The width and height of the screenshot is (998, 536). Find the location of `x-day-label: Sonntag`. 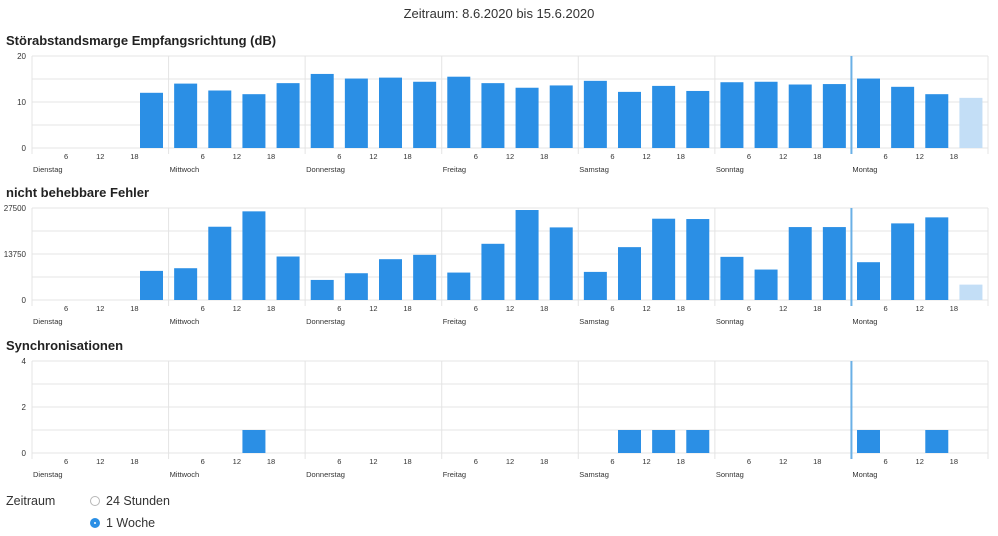

x-day-label: Sonntag is located at coordinates (730, 321).